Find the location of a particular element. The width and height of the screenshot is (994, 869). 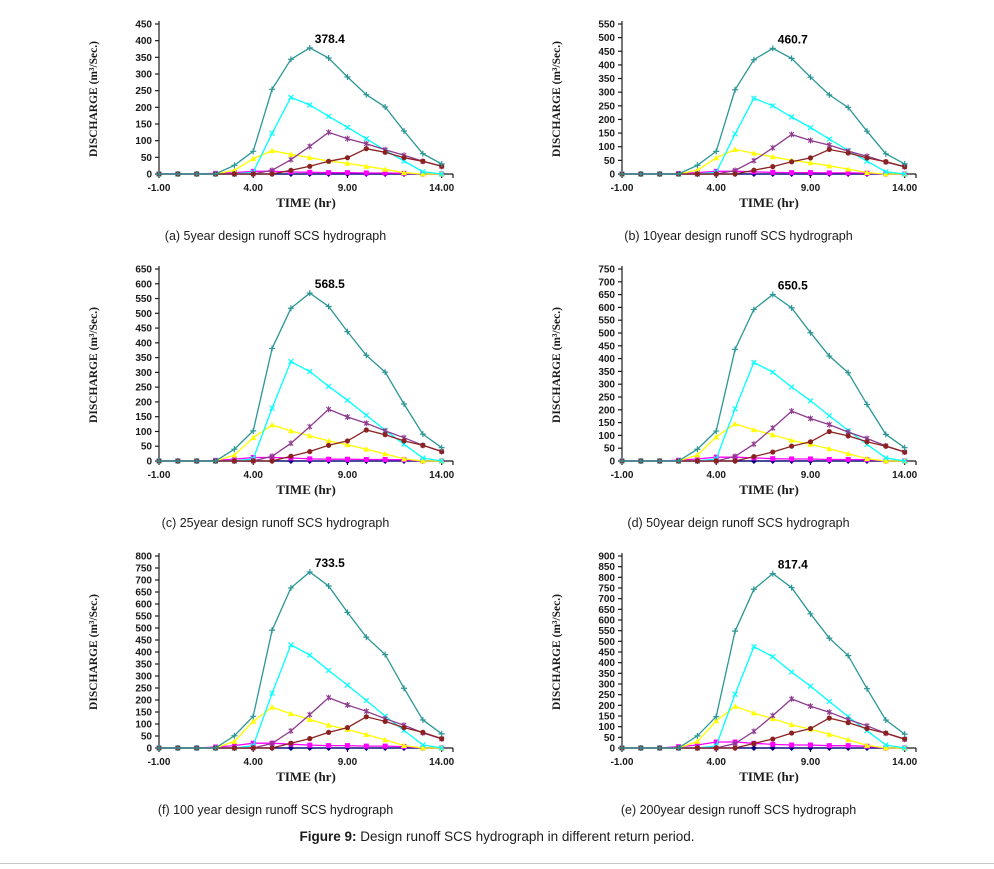

x-tick-label: 9.00 is located at coordinates (810, 762).